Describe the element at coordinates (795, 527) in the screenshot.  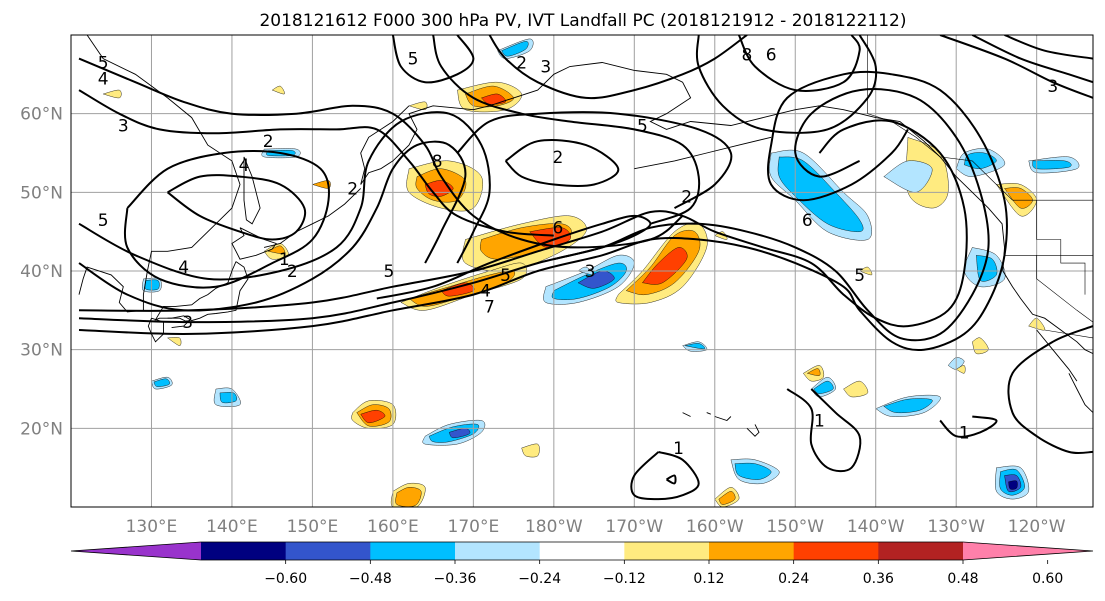
I see `longitude-label: 150°W` at that location.